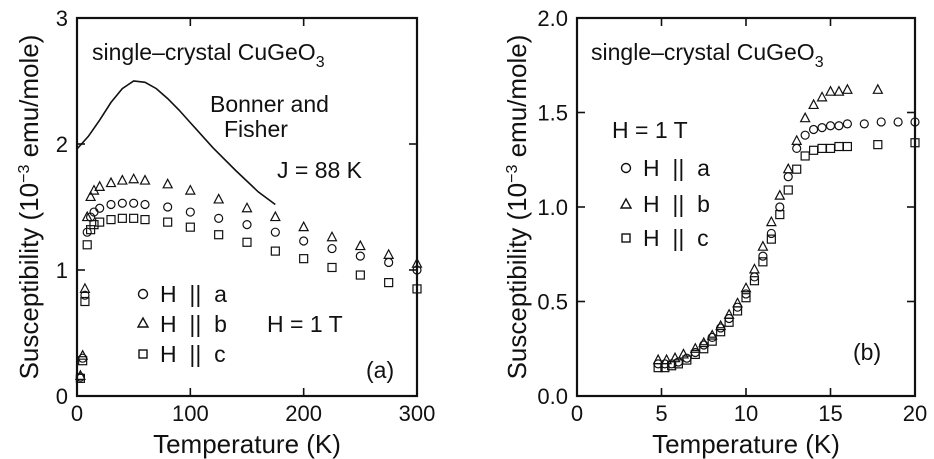 The image size is (934, 459). What do you see at coordinates (305, 324) in the screenshot?
I see `panel-a-field-label: H = 1 T` at bounding box center [305, 324].